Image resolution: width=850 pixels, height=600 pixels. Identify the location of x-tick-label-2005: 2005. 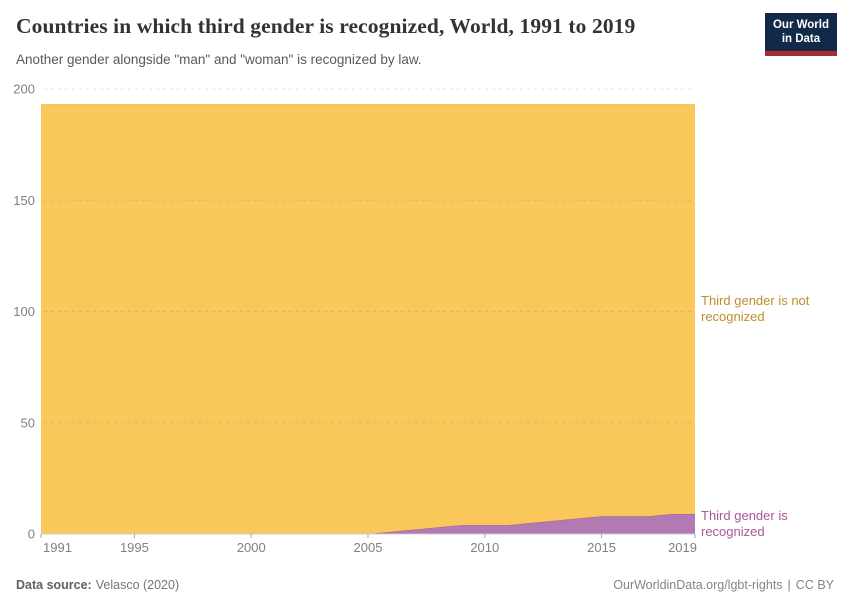
(368, 547).